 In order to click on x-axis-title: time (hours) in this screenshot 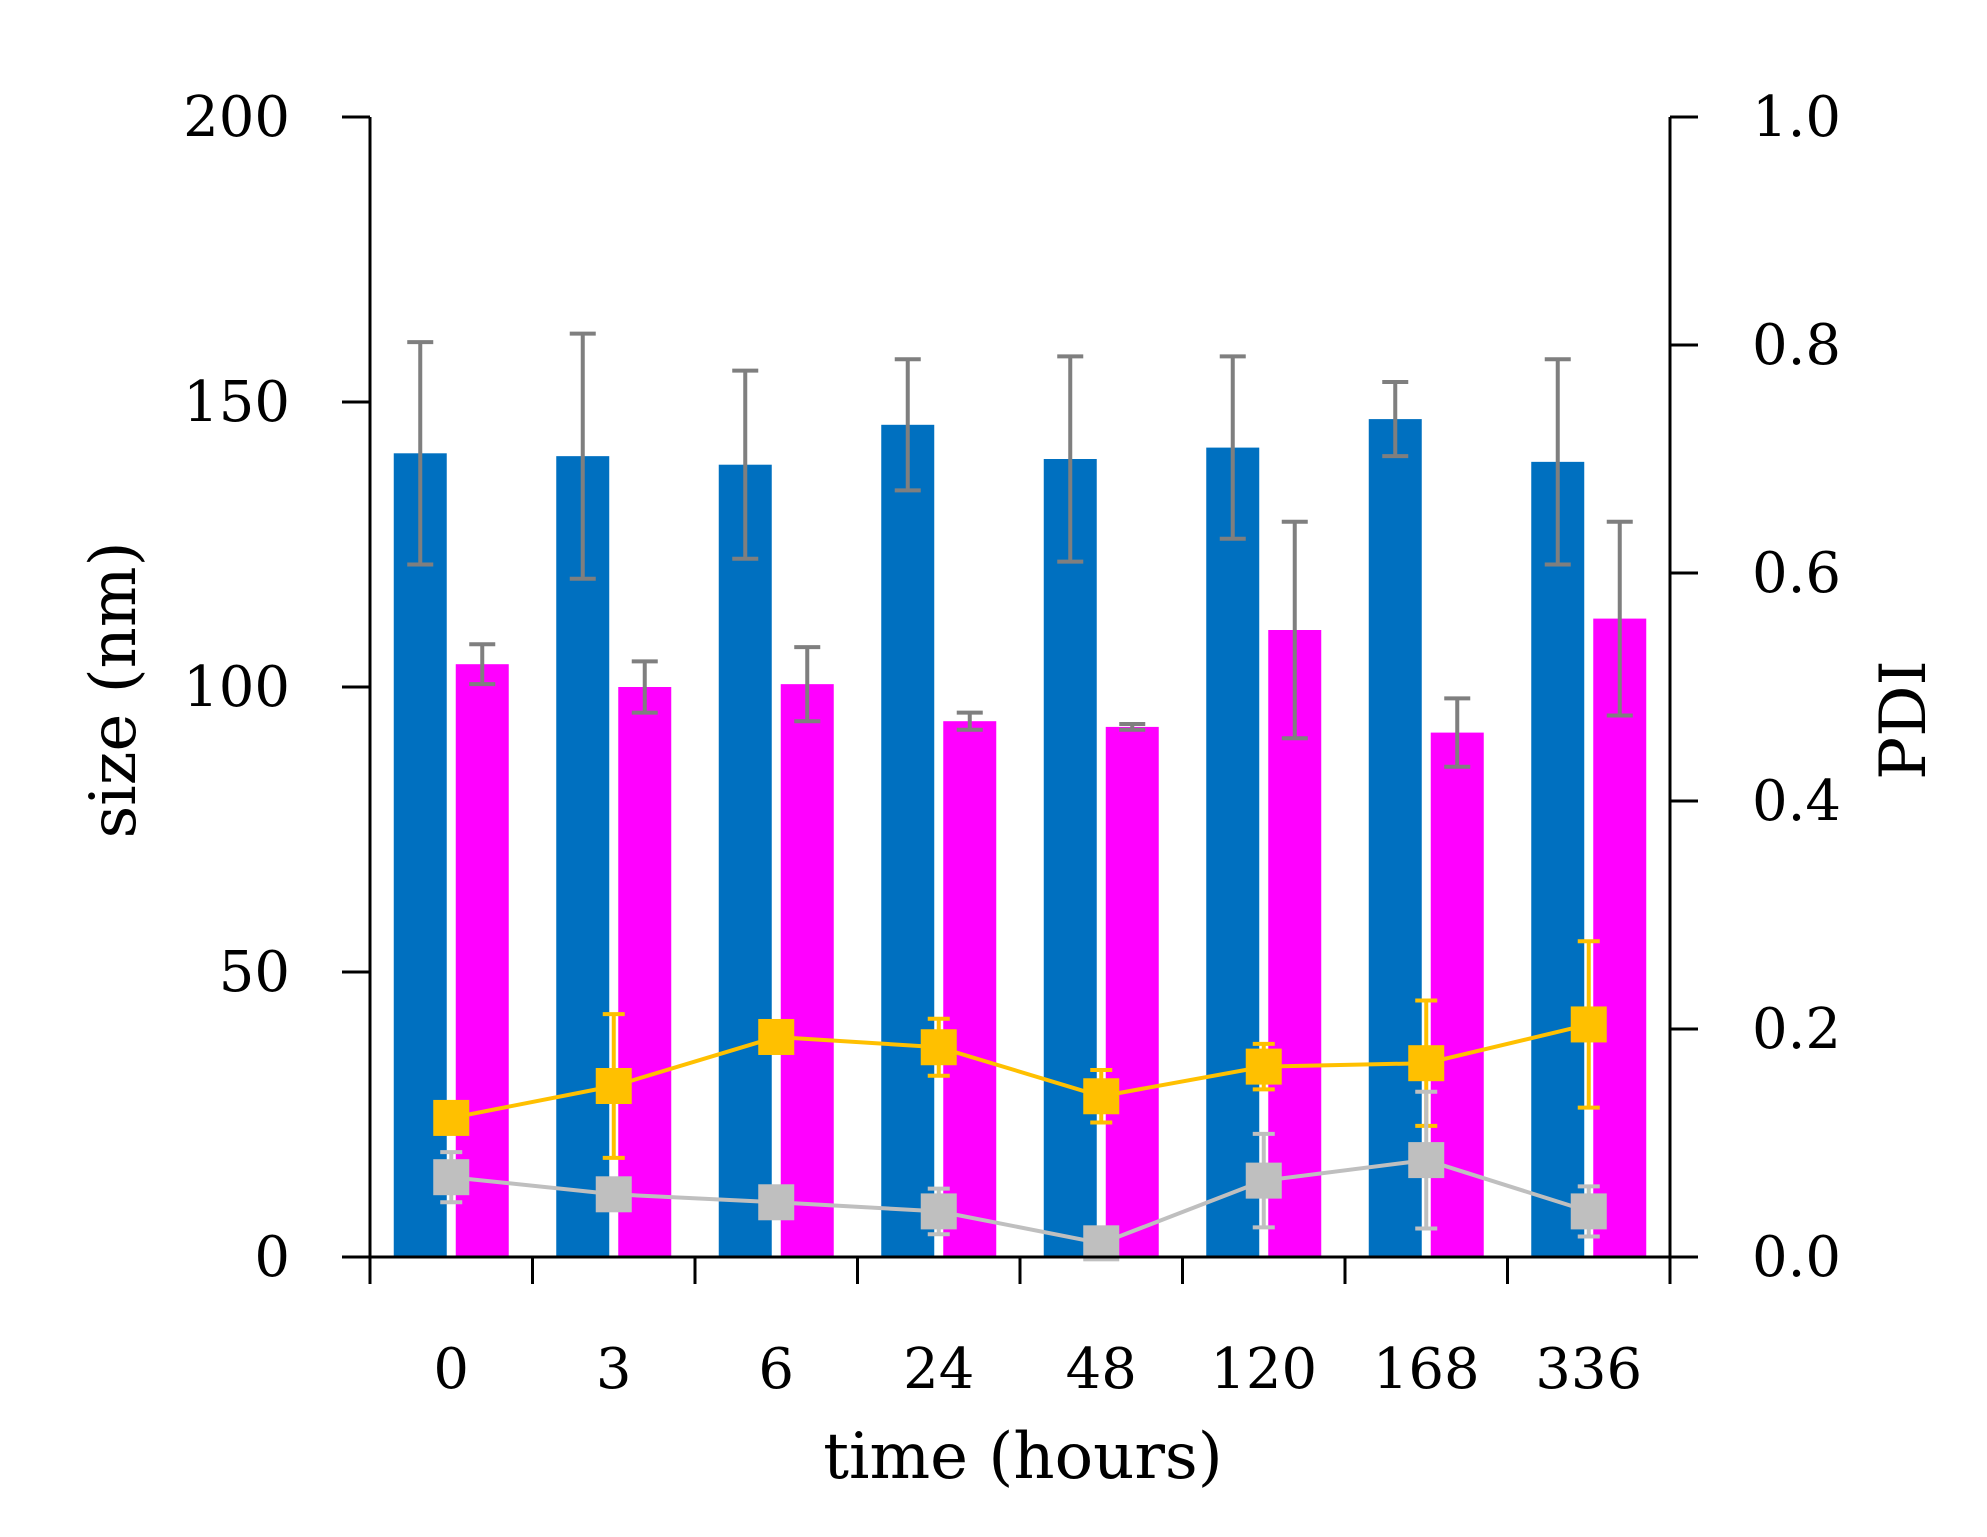, I will do `click(1022, 1457)`.